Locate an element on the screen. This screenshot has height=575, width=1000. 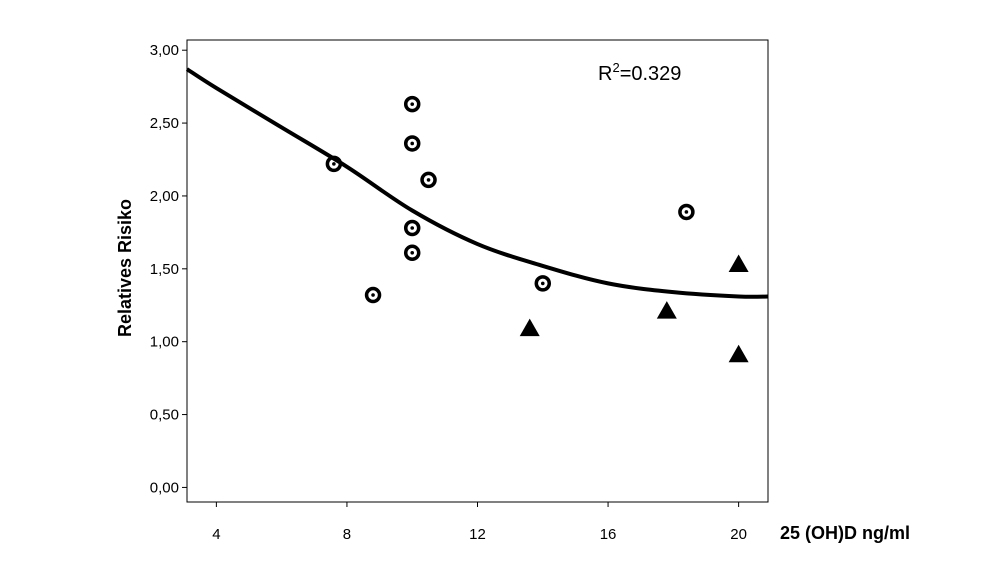
y-tick-label: 3,00 is located at coordinates (164, 50).